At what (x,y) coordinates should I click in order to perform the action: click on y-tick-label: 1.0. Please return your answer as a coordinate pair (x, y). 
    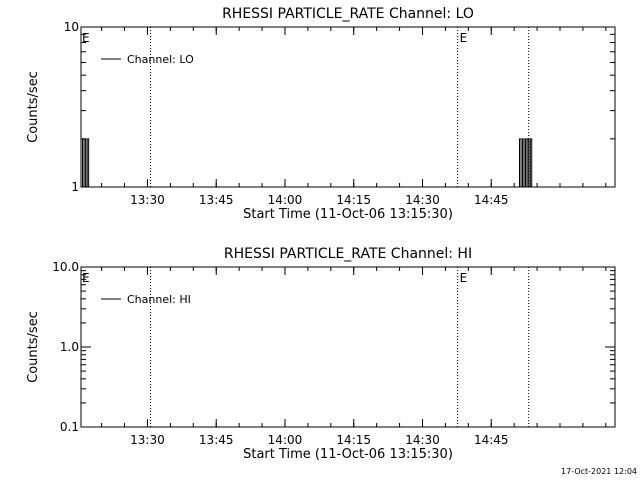
    Looking at the image, I should click on (69, 347).